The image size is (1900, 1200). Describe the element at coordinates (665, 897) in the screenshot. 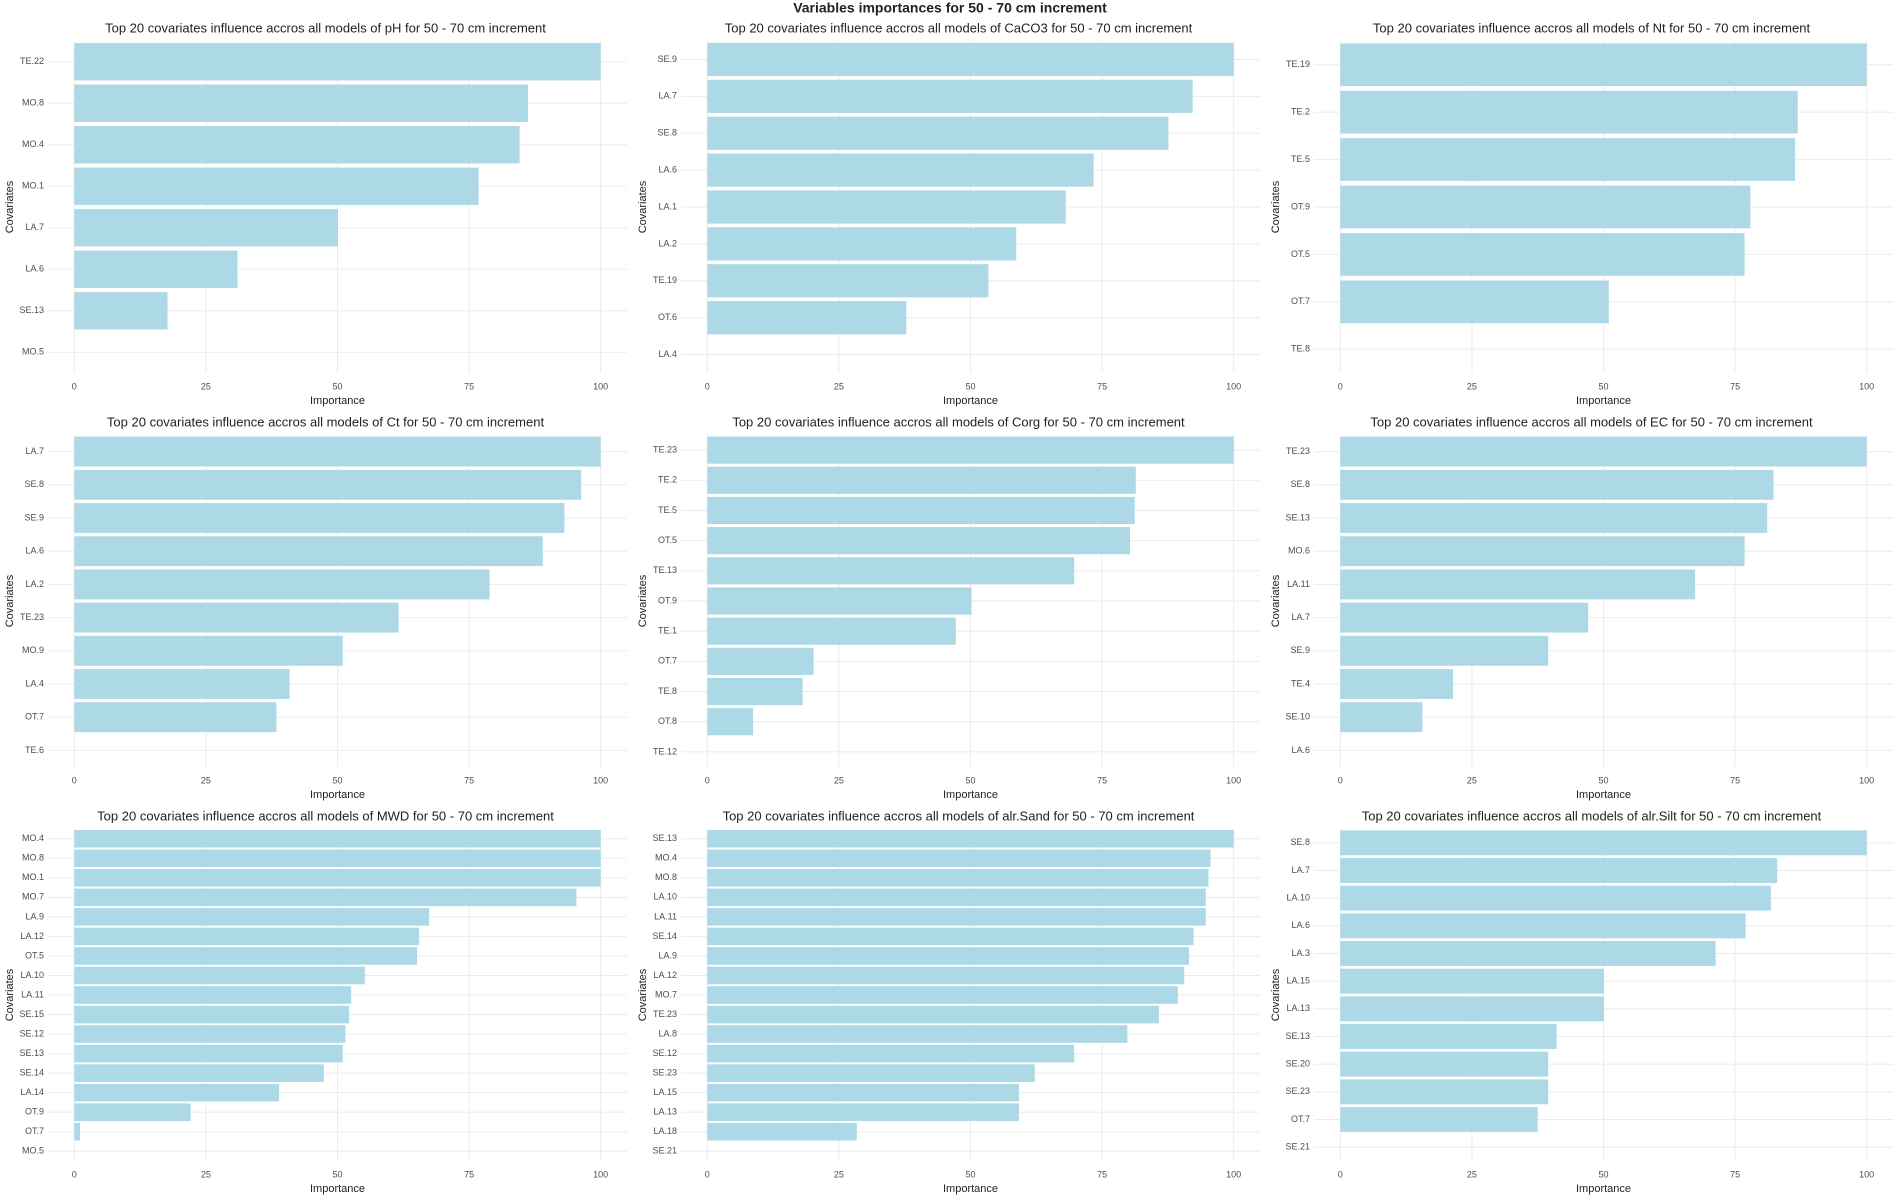

I see `y-tick-label: LA.10` at that location.